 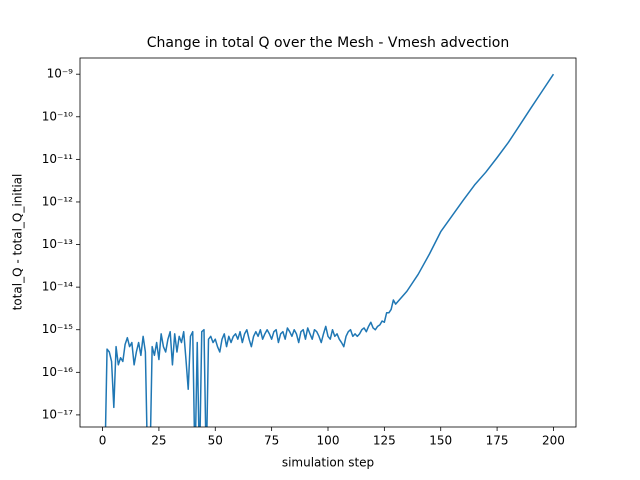 I want to click on x-tick-label: 125, so click(x=384, y=441).